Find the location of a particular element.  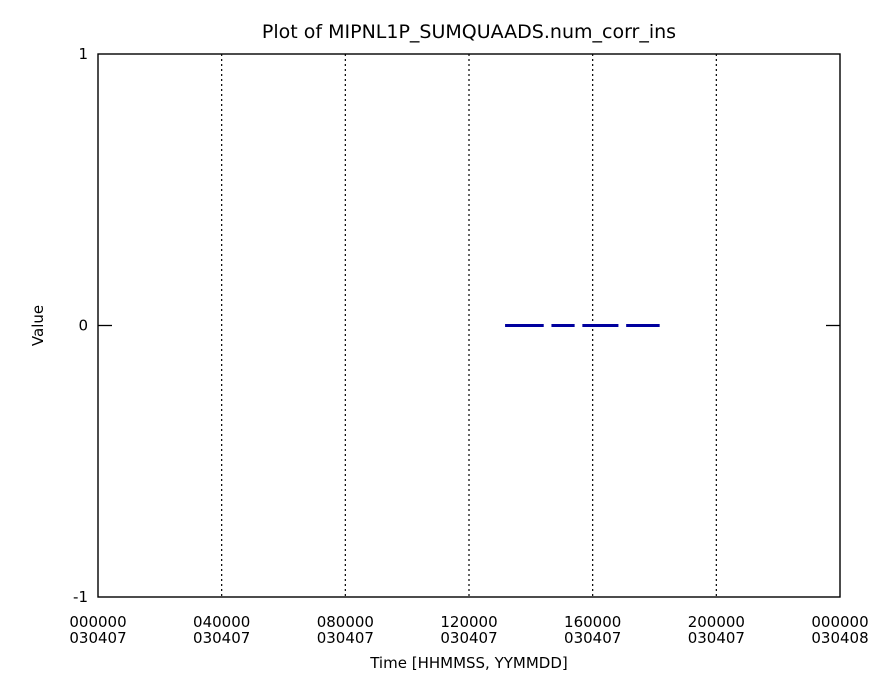

x-tick-label-time: 080000 is located at coordinates (345, 622).